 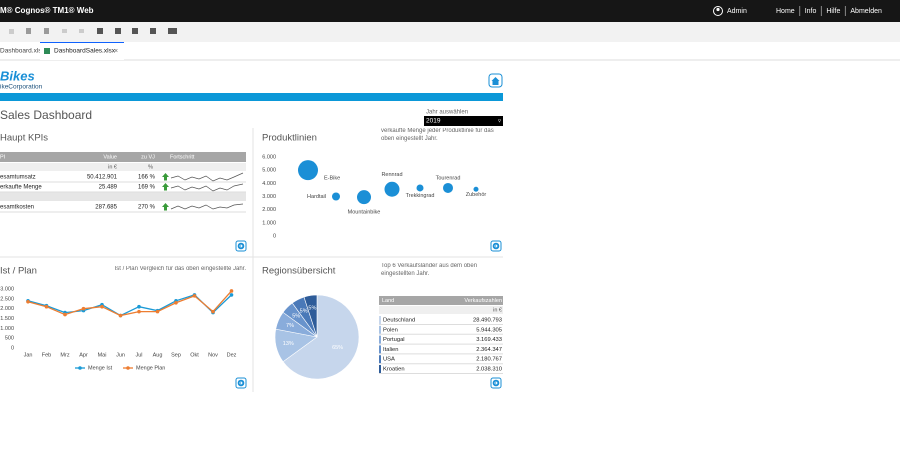 What do you see at coordinates (7, 309) in the screenshot?
I see `y-tick-label: 2.000` at bounding box center [7, 309].